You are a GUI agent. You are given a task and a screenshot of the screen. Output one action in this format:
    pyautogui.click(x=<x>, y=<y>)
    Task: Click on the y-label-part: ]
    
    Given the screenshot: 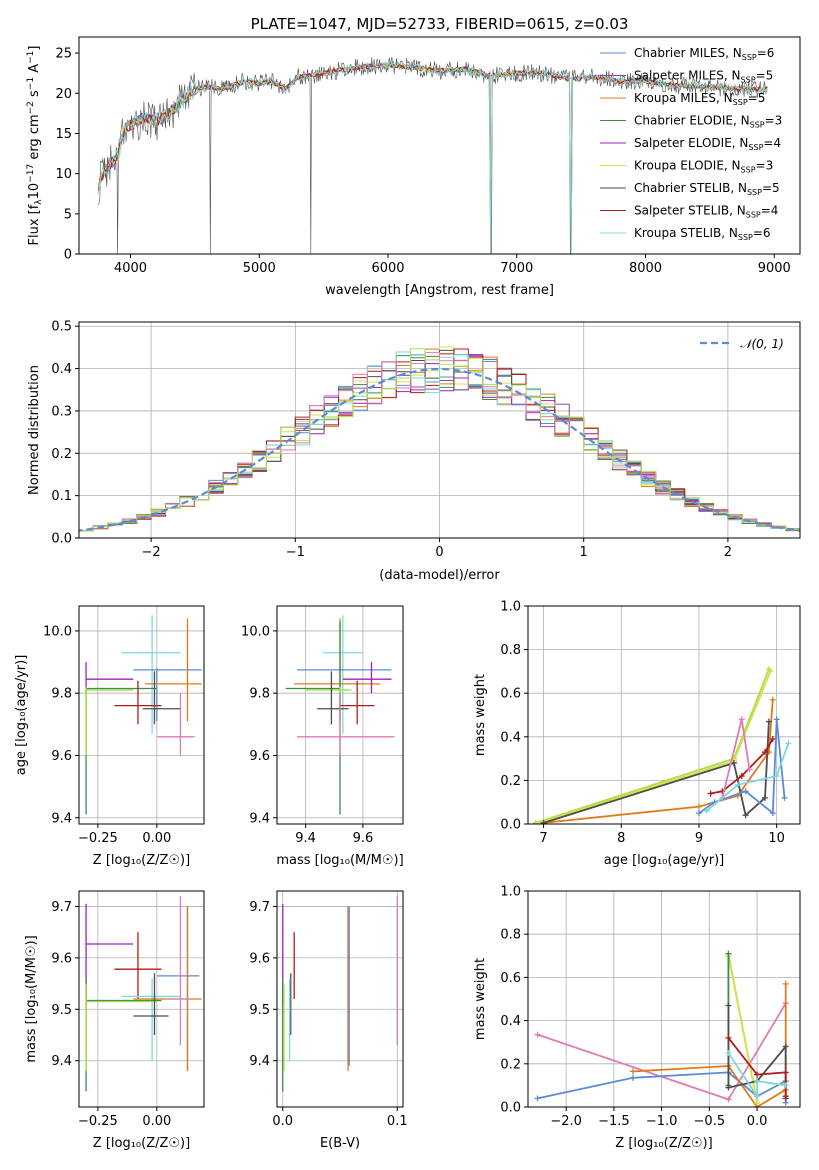 What is the action you would take?
    pyautogui.click(x=34, y=48)
    